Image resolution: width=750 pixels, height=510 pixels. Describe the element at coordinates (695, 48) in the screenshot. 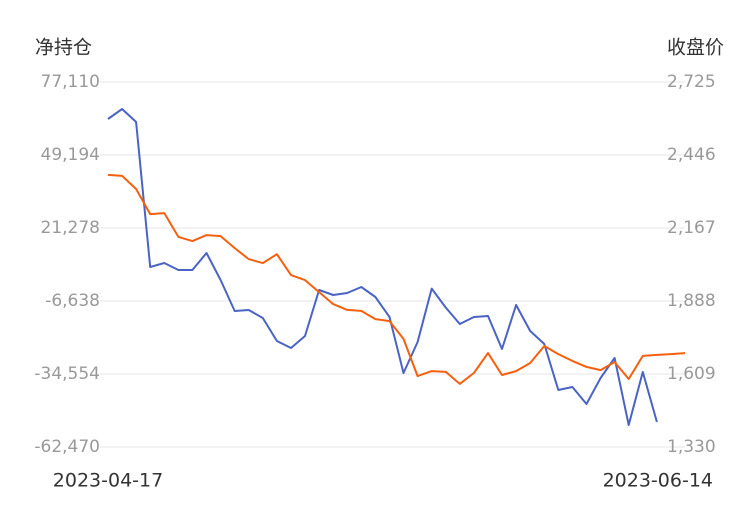

I see `y2-axis-title: 收盘价` at that location.